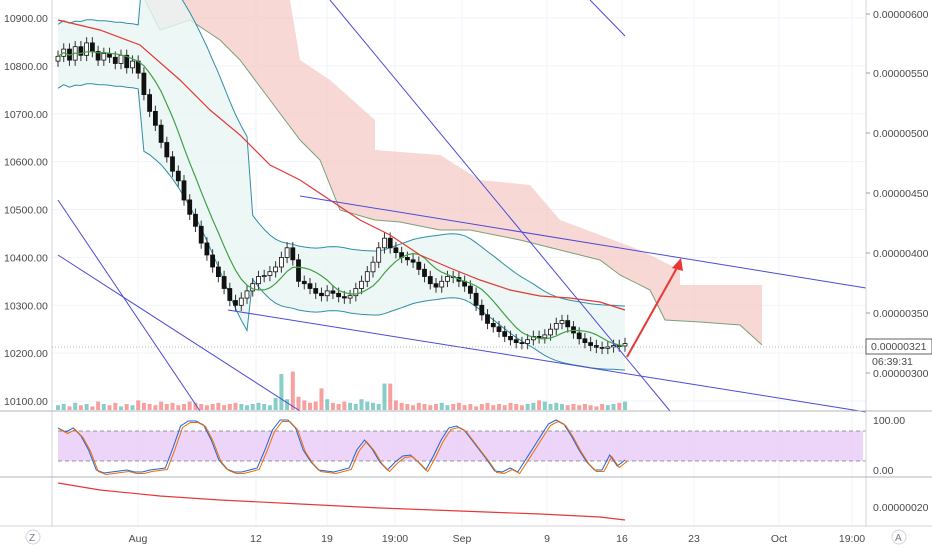  Describe the element at coordinates (26, 211) in the screenshot. I see `left-tick-label: 10500.00` at that location.